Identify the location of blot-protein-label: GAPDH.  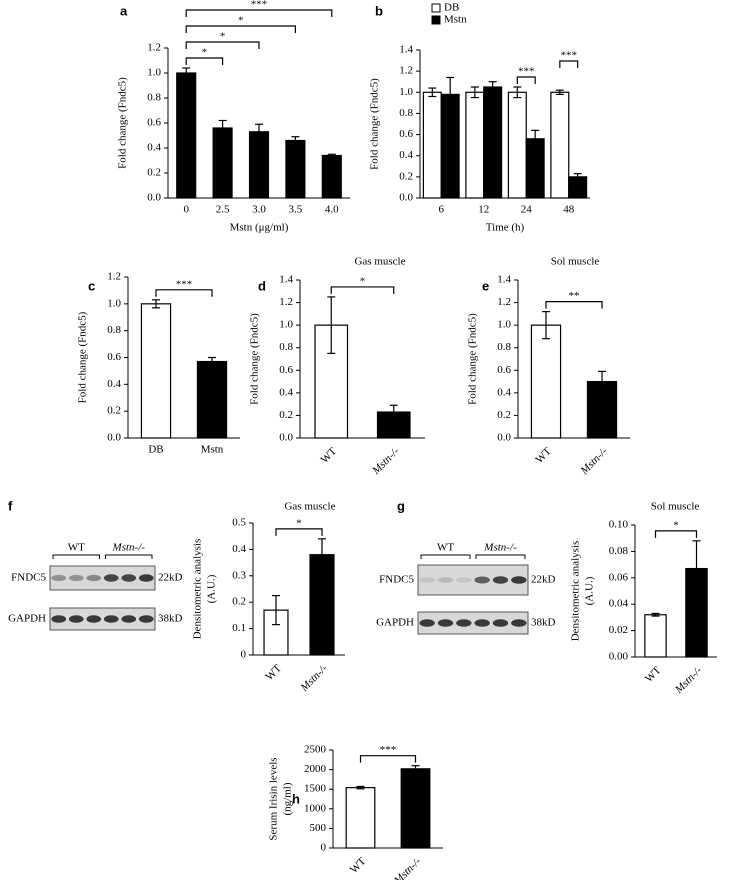
(27, 619).